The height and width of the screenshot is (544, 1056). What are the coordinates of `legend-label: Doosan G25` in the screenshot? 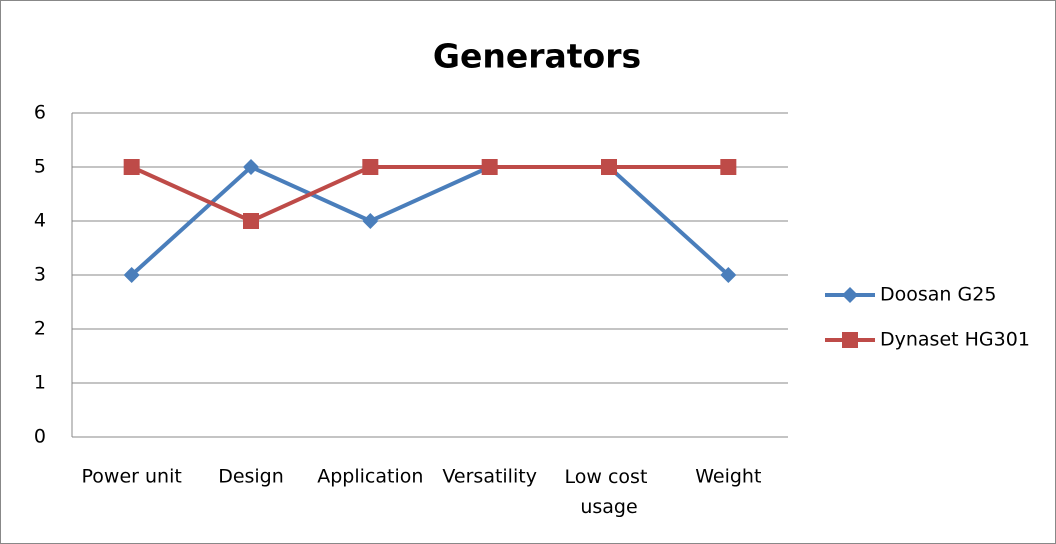 It's located at (938, 295).